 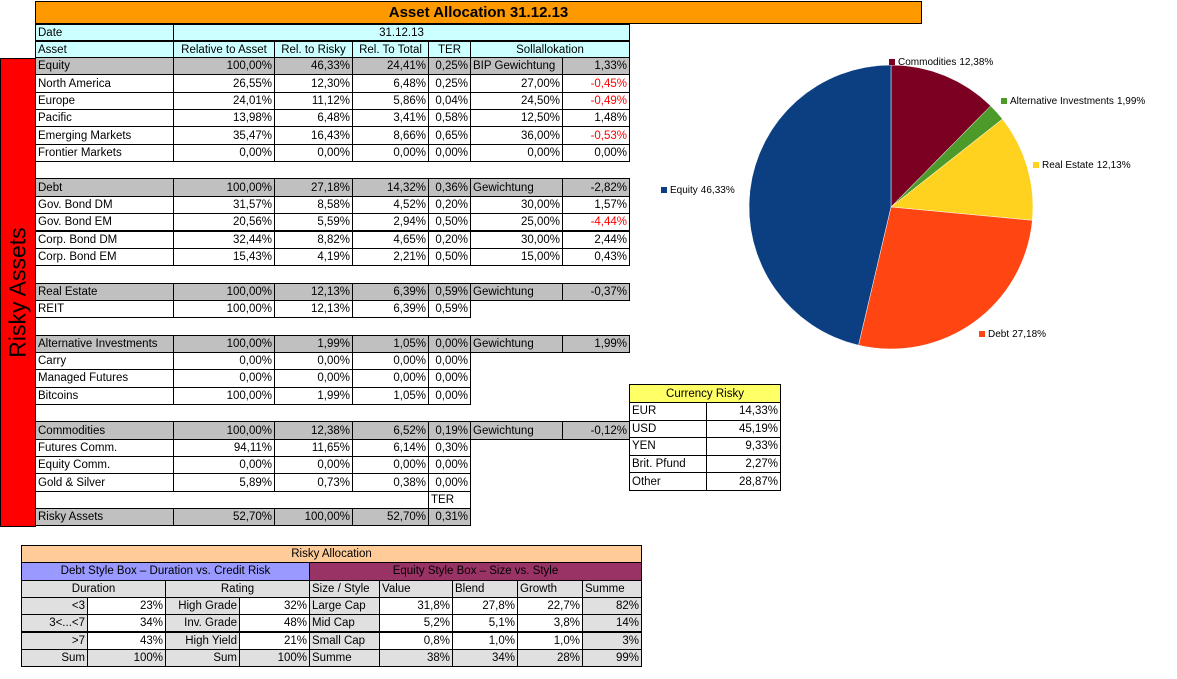 What do you see at coordinates (344, 623) in the screenshot?
I see `table-cell: Mid Cap` at bounding box center [344, 623].